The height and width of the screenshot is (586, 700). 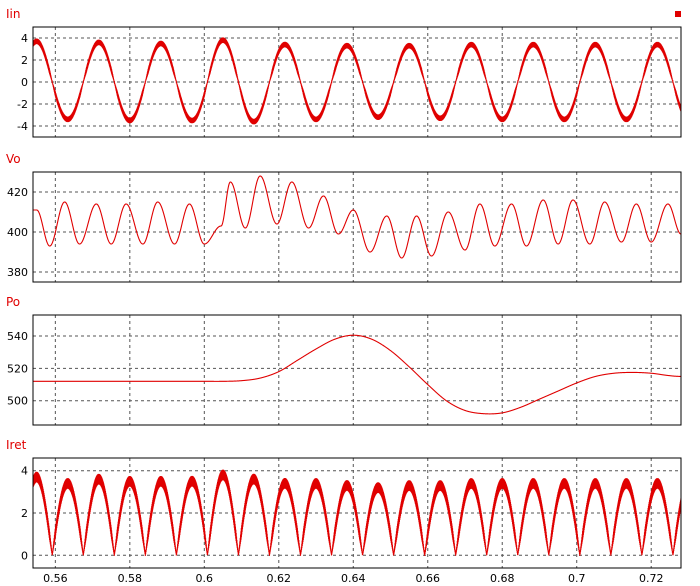 I want to click on x-tick-label: 0.72, so click(x=651, y=578).